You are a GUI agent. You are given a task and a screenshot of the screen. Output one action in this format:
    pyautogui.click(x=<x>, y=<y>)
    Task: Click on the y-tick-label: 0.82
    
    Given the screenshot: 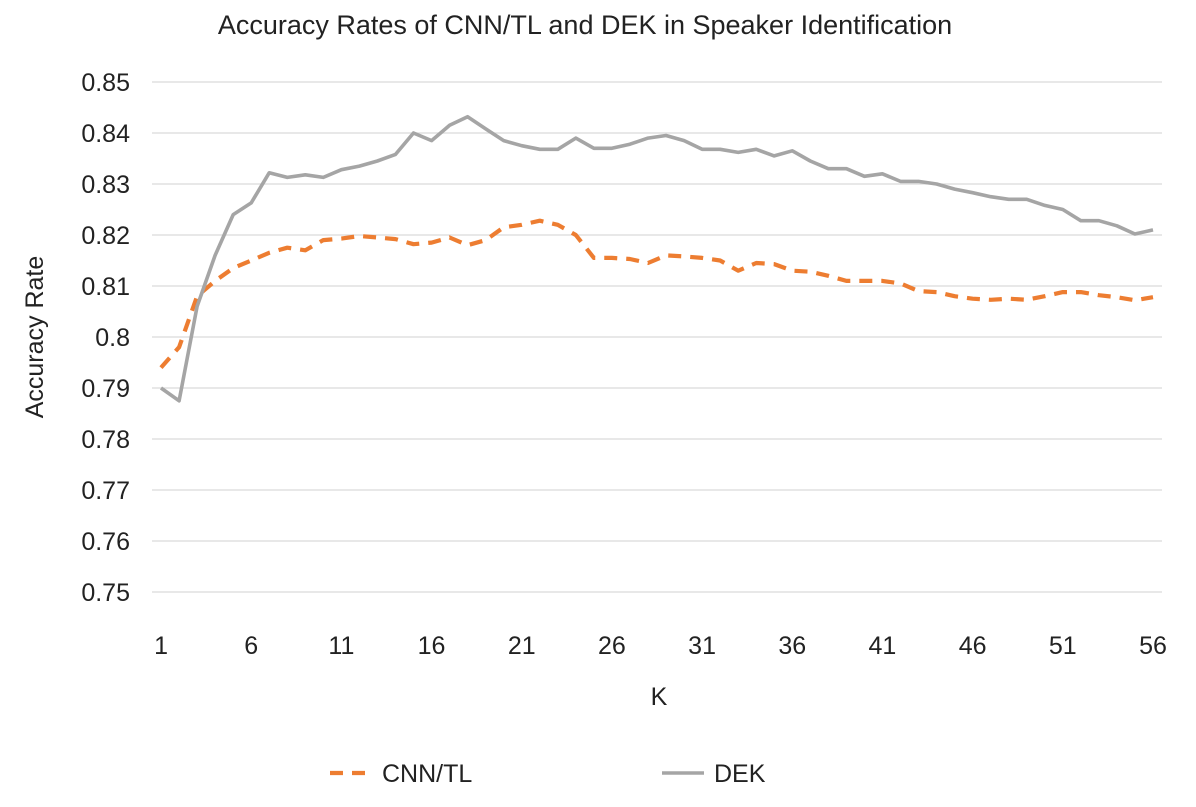 What is the action you would take?
    pyautogui.click(x=105, y=236)
    